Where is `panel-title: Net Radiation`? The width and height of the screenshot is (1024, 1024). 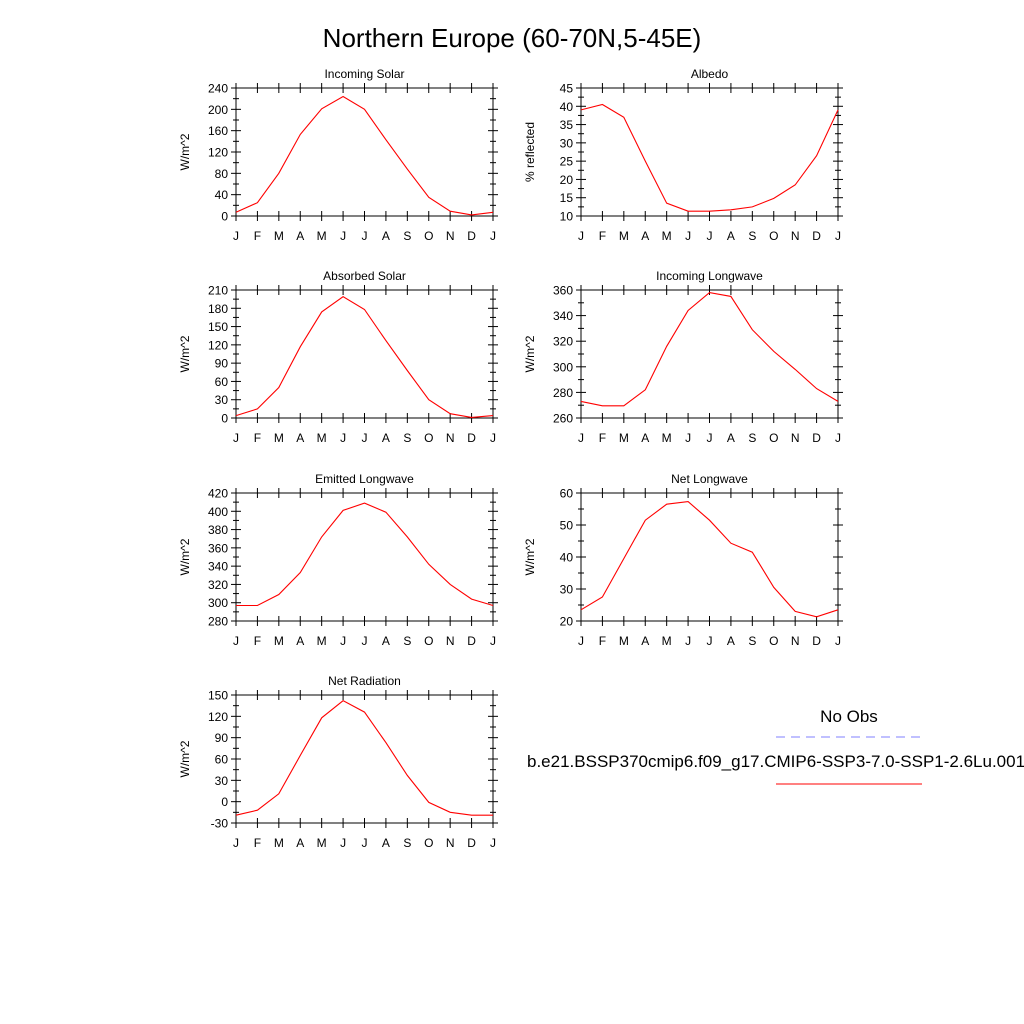 panel-title: Net Radiation is located at coordinates (364, 681).